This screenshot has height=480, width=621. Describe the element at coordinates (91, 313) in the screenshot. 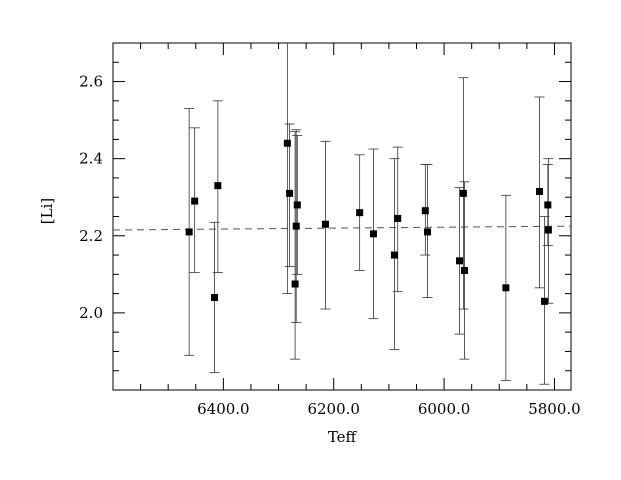

I see `y-tick-label: 2.0` at that location.